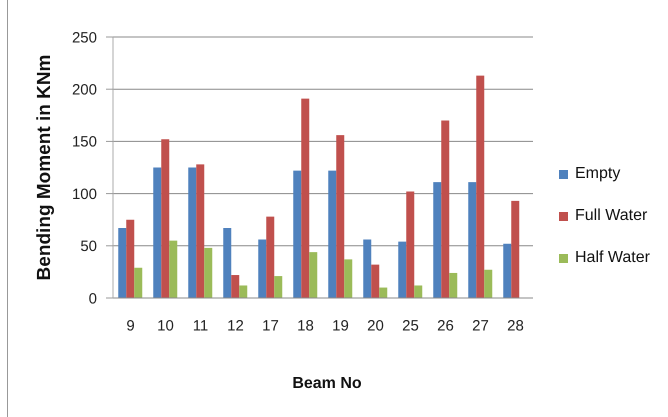  I want to click on x-tick-label: 10, so click(165, 326).